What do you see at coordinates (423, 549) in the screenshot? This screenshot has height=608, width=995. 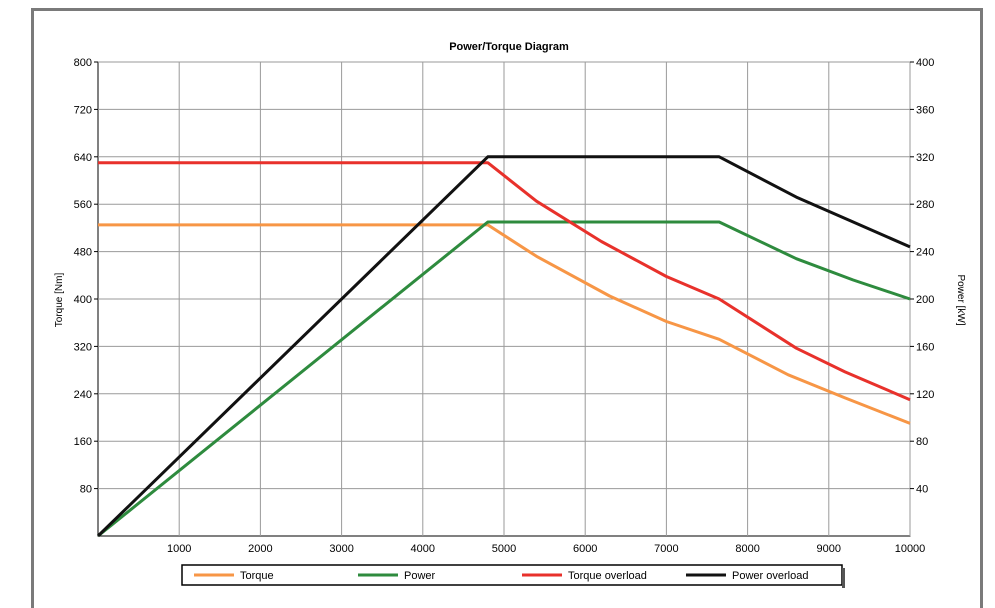 I see `x-tick-label: 4000` at bounding box center [423, 549].